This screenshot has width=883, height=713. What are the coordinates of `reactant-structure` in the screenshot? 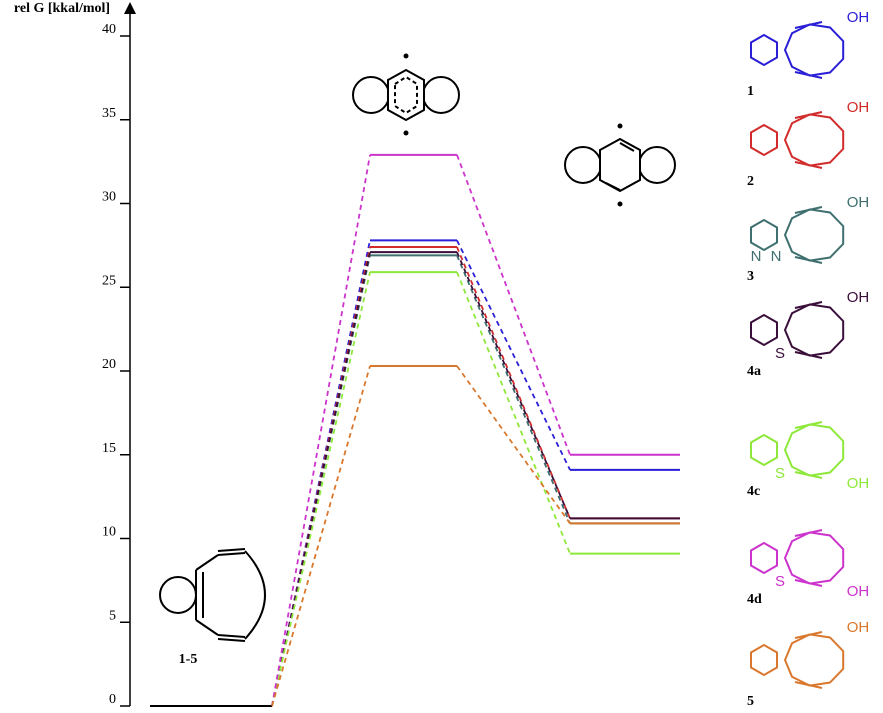 It's located at (212, 595).